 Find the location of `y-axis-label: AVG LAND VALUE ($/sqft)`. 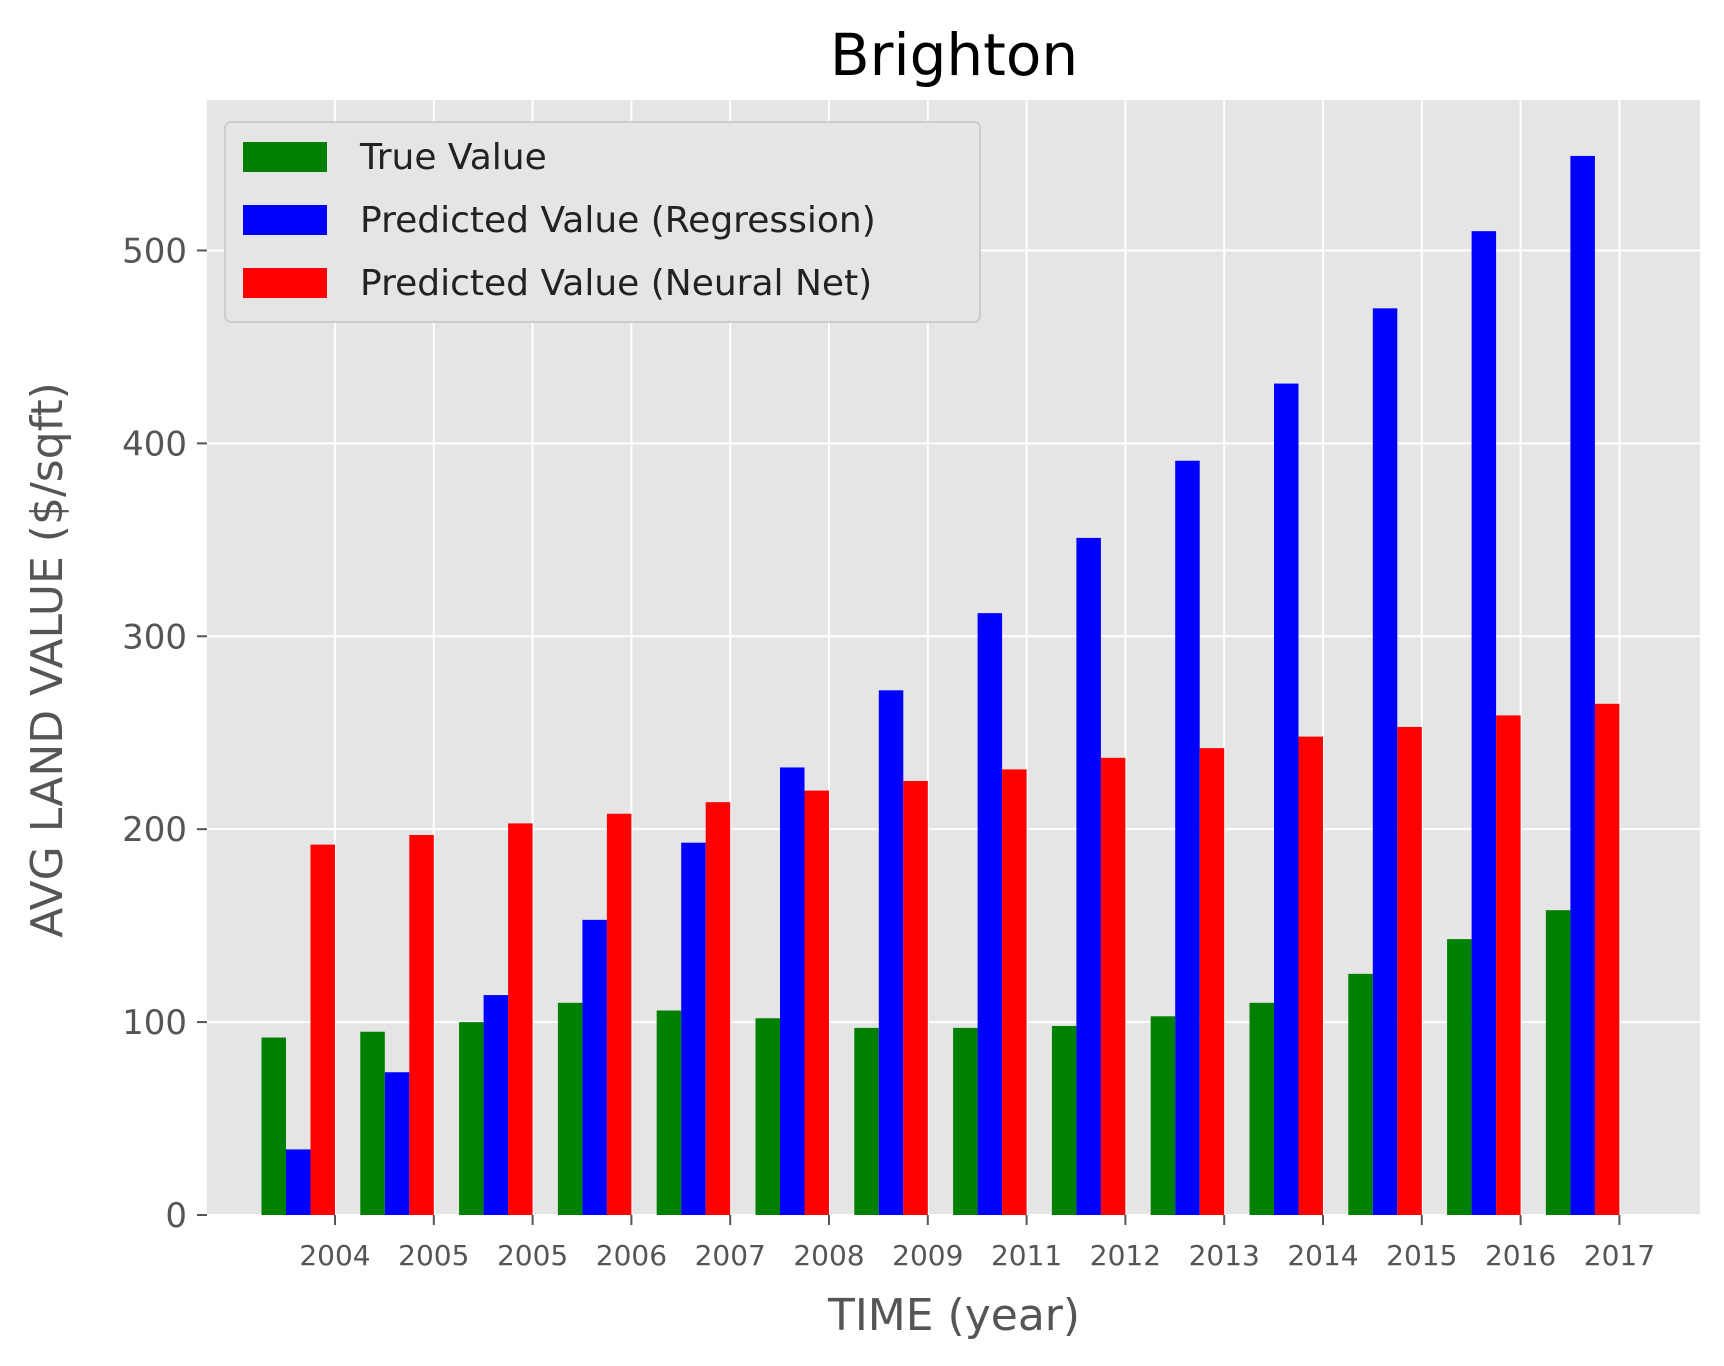

y-axis-label: AVG LAND VALUE ($/sqft) is located at coordinates (47, 660).